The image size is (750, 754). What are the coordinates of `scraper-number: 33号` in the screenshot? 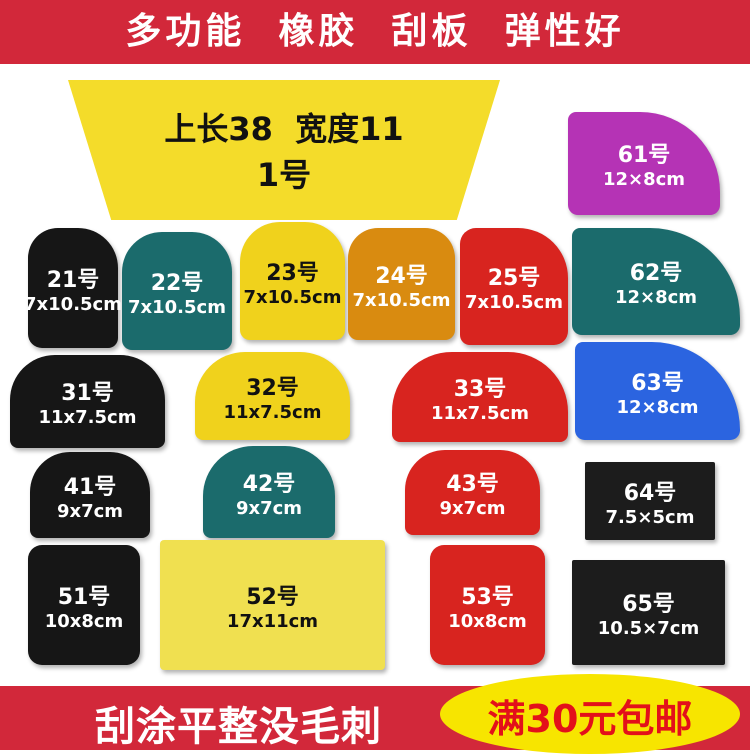 It's located at (480, 389).